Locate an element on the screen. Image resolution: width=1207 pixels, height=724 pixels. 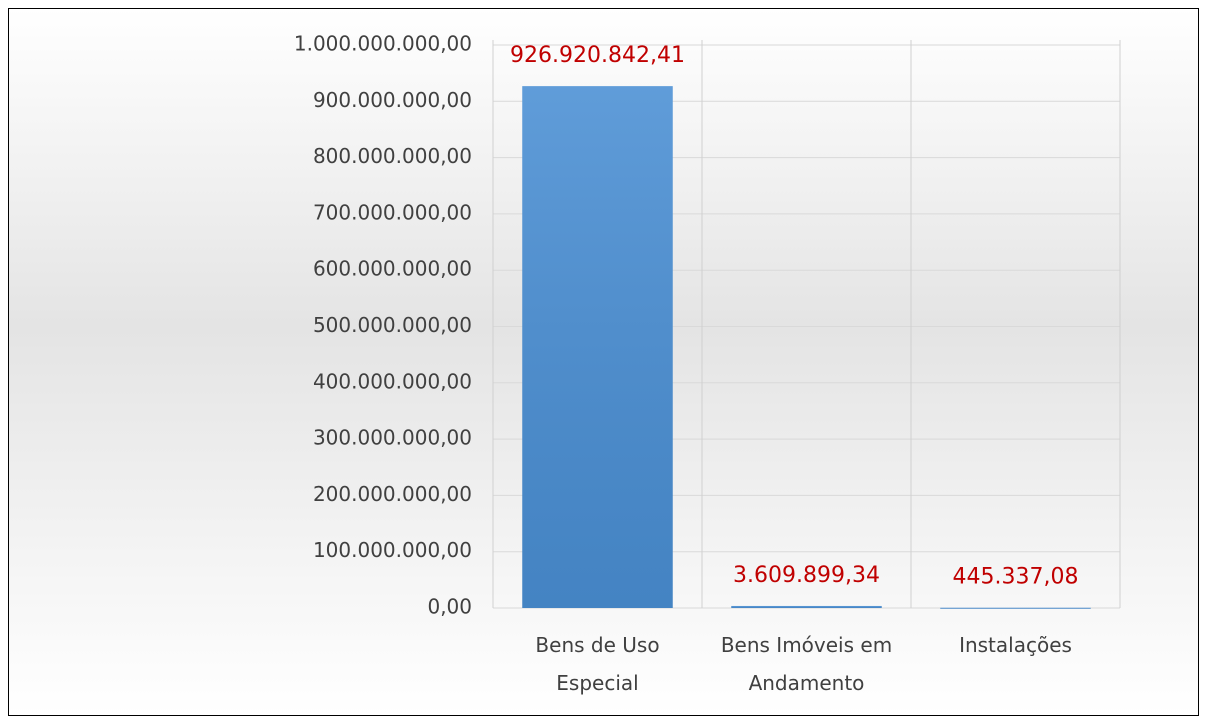
y-tick-label: 400.000.000,00 is located at coordinates (392, 381).